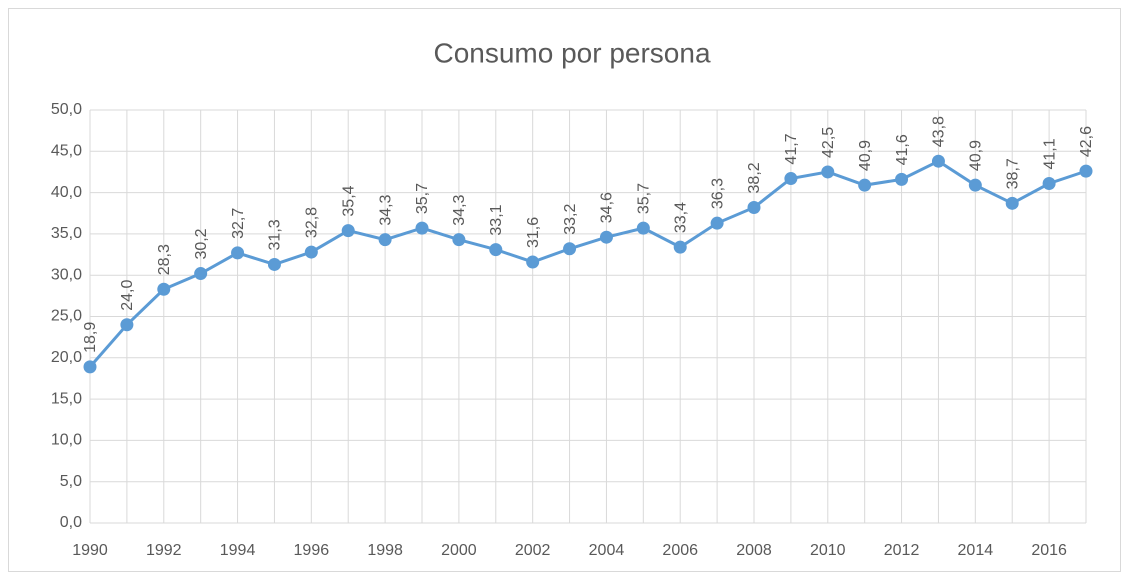  Describe the element at coordinates (238, 550) in the screenshot. I see `x-tick-label: 1994` at that location.